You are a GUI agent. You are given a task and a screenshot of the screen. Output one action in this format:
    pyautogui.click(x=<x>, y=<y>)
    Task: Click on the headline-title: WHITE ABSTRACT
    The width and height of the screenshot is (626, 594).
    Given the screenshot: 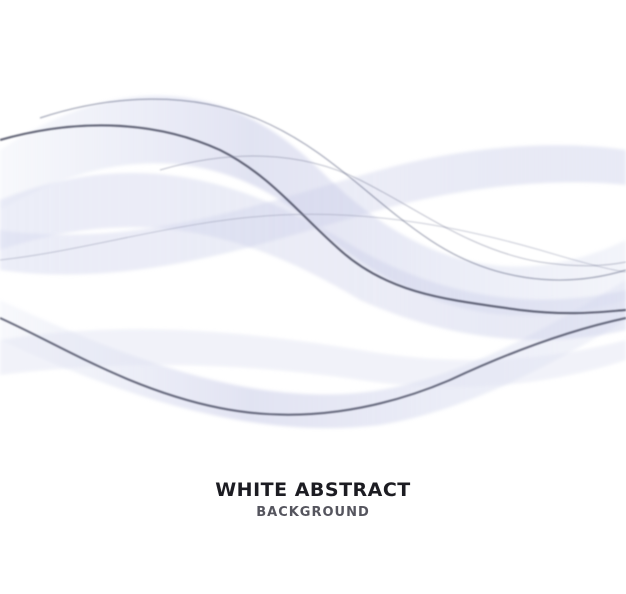 What is the action you would take?
    pyautogui.click(x=313, y=490)
    